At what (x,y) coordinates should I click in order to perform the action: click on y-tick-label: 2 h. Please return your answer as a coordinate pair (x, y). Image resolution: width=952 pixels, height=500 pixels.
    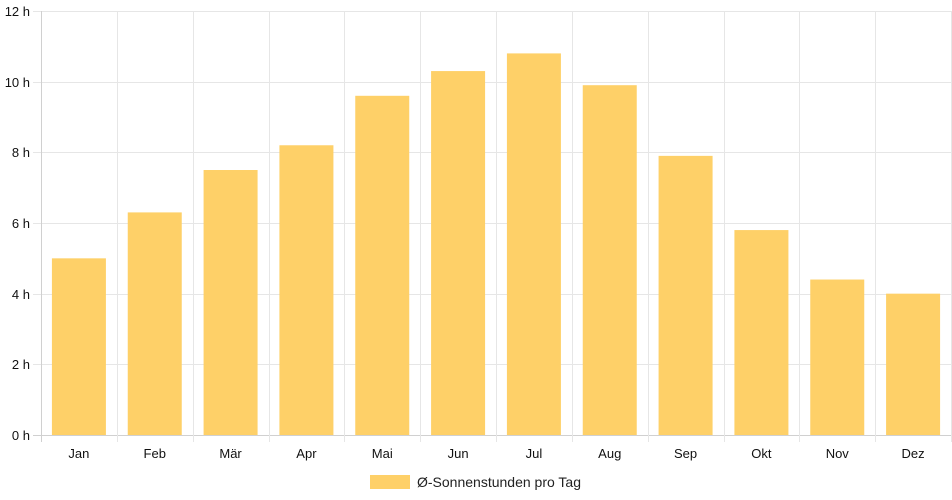
    Looking at the image, I should click on (21, 364).